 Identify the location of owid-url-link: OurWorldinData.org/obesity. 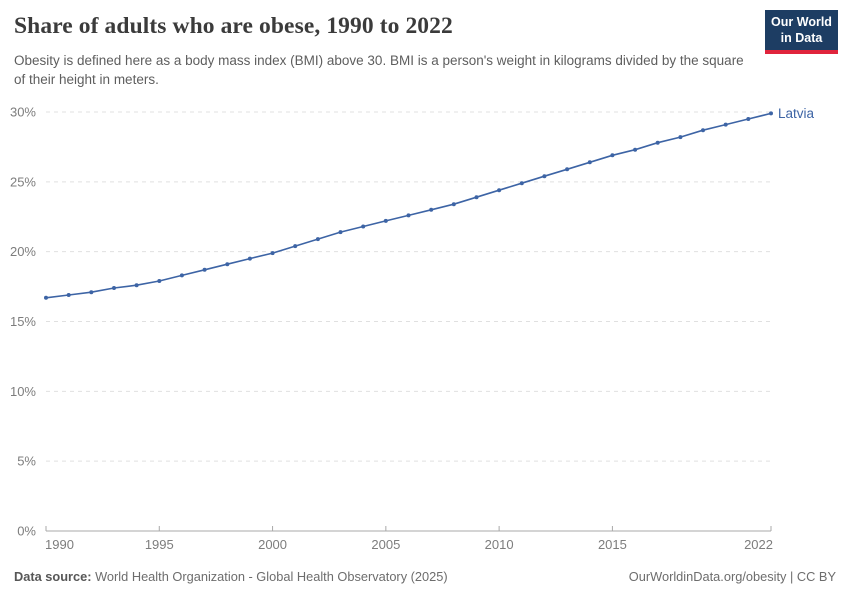
(707, 576).